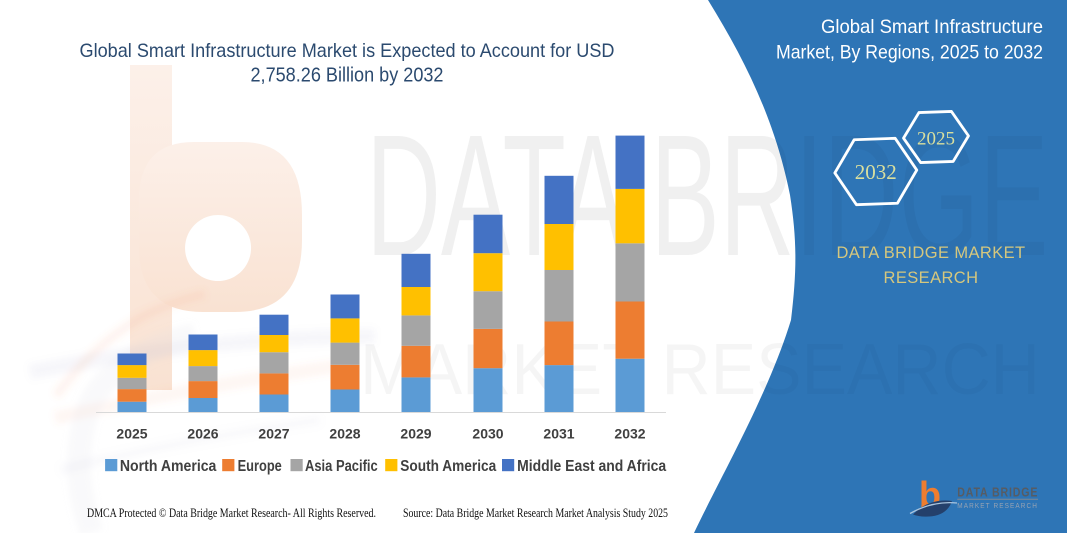  What do you see at coordinates (487, 434) in the screenshot?
I see `svg-text: 2030` at bounding box center [487, 434].